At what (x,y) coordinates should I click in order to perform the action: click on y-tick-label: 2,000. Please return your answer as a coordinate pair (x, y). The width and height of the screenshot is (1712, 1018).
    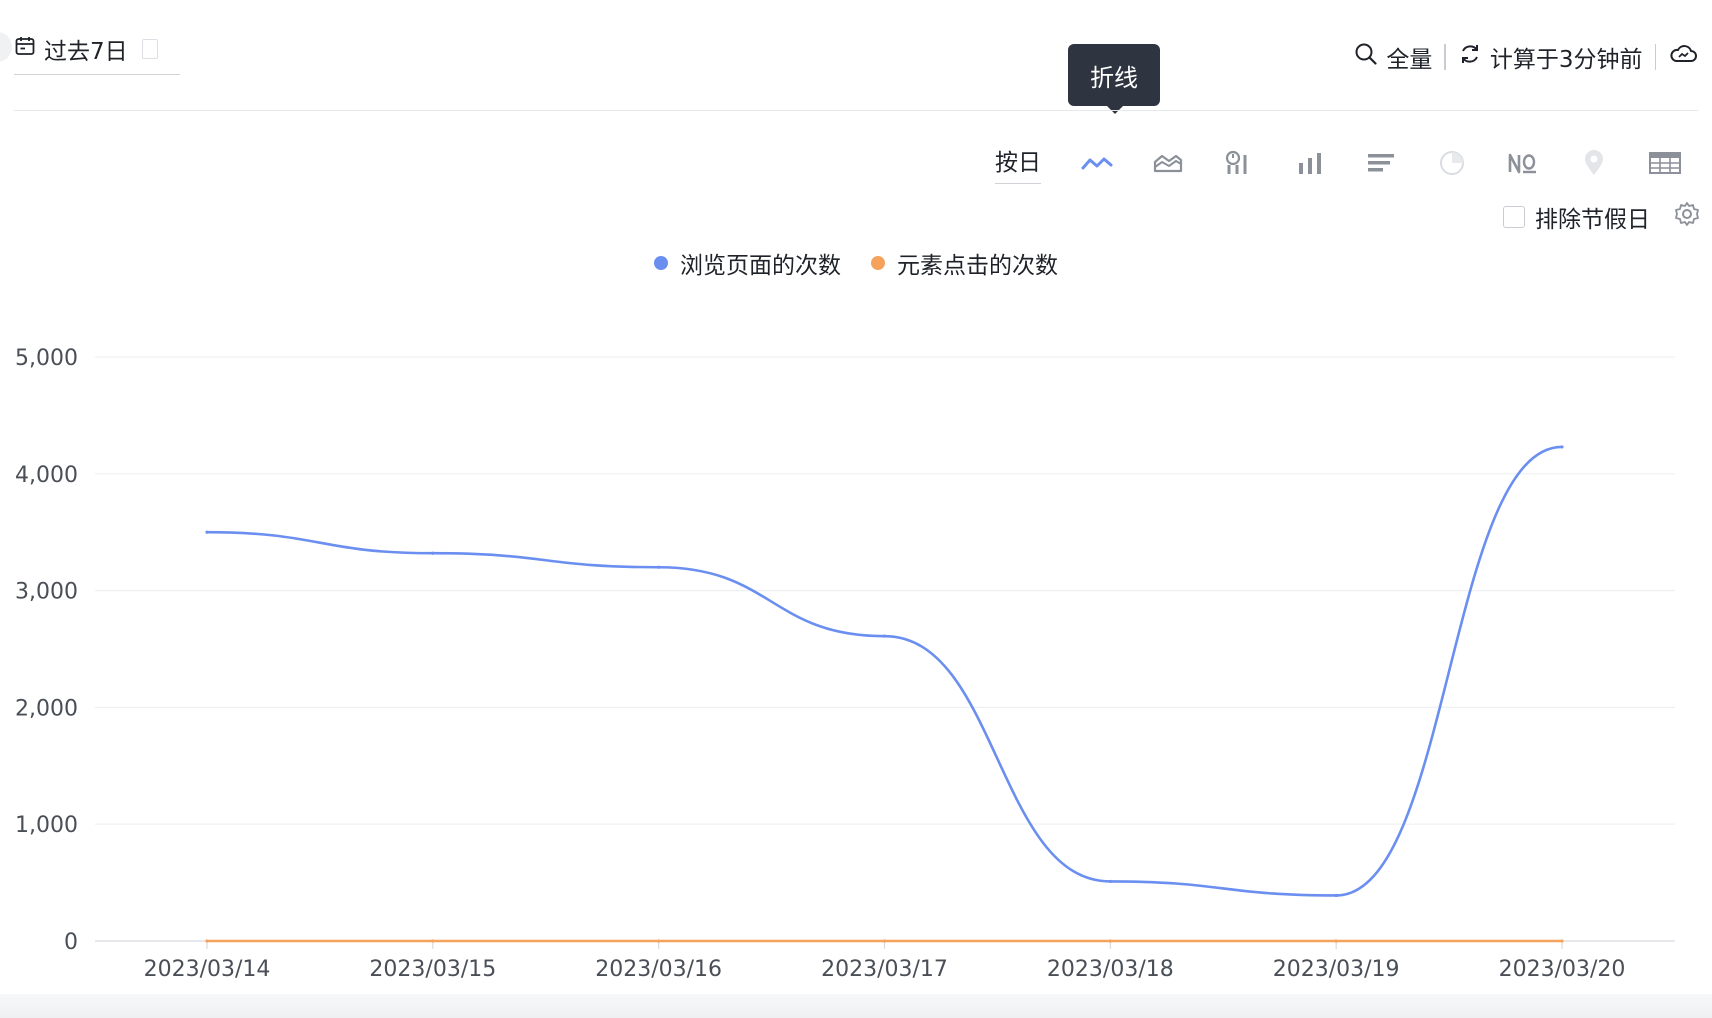
    Looking at the image, I should click on (46, 708).